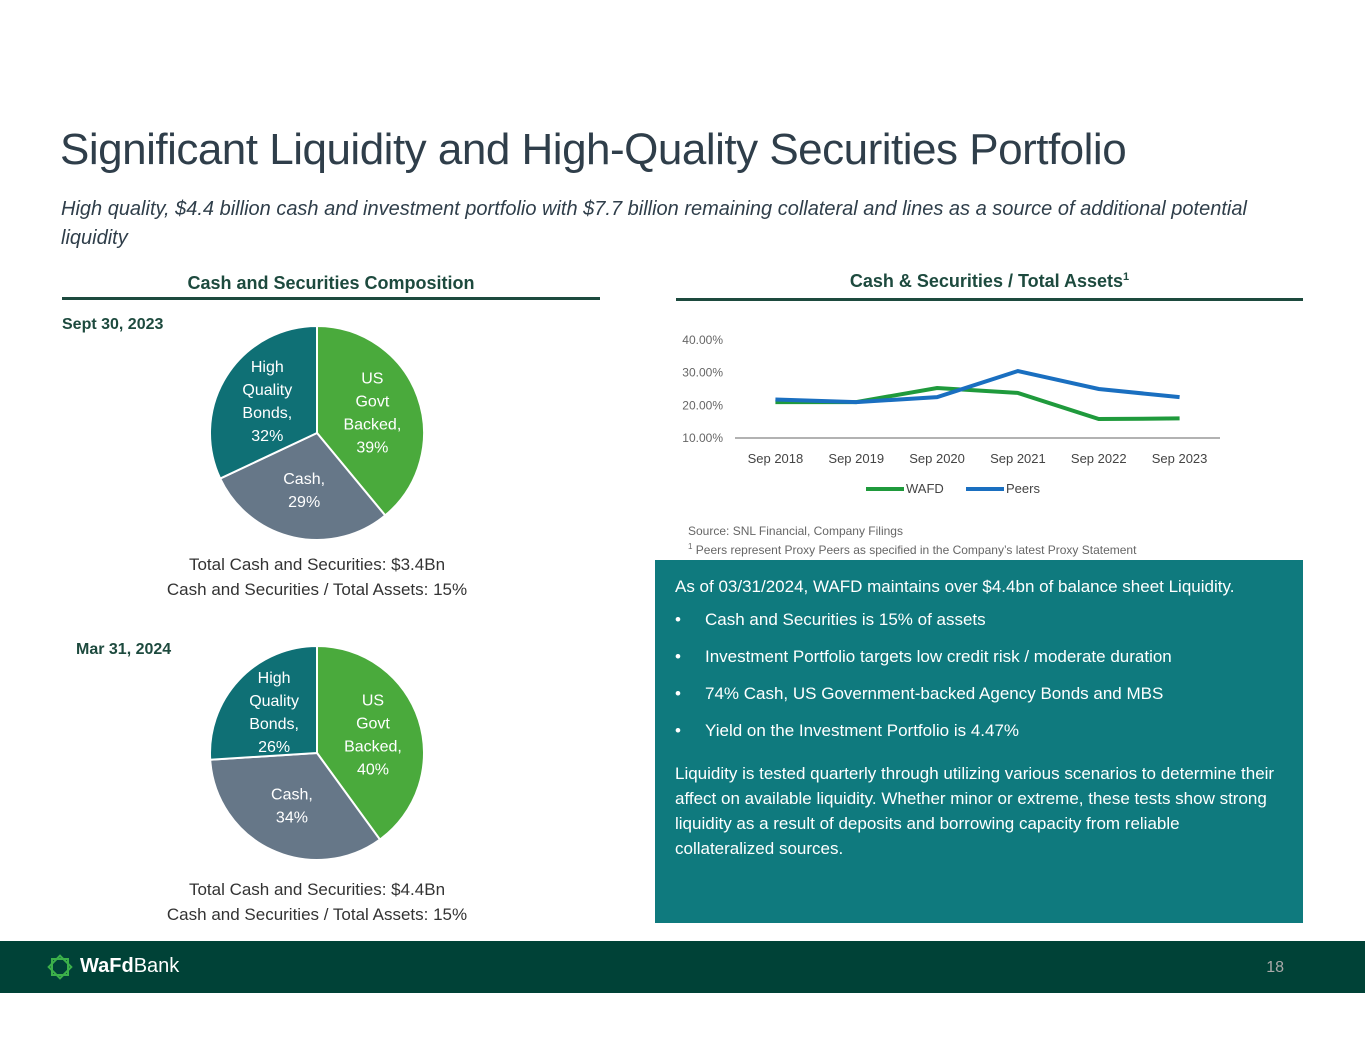 The width and height of the screenshot is (1365, 1055). I want to click on pie-label: US Govt Backed, 40%, so click(373, 735).